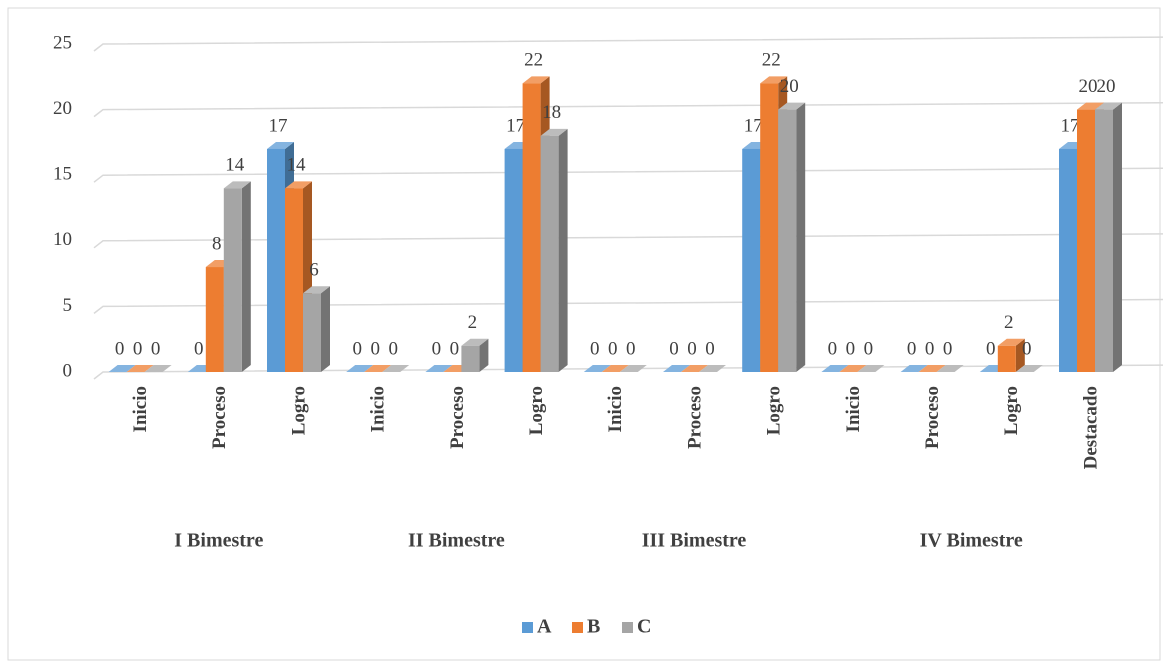 The image size is (1163, 662). I want to click on y-tick-label: 0, so click(68, 370).